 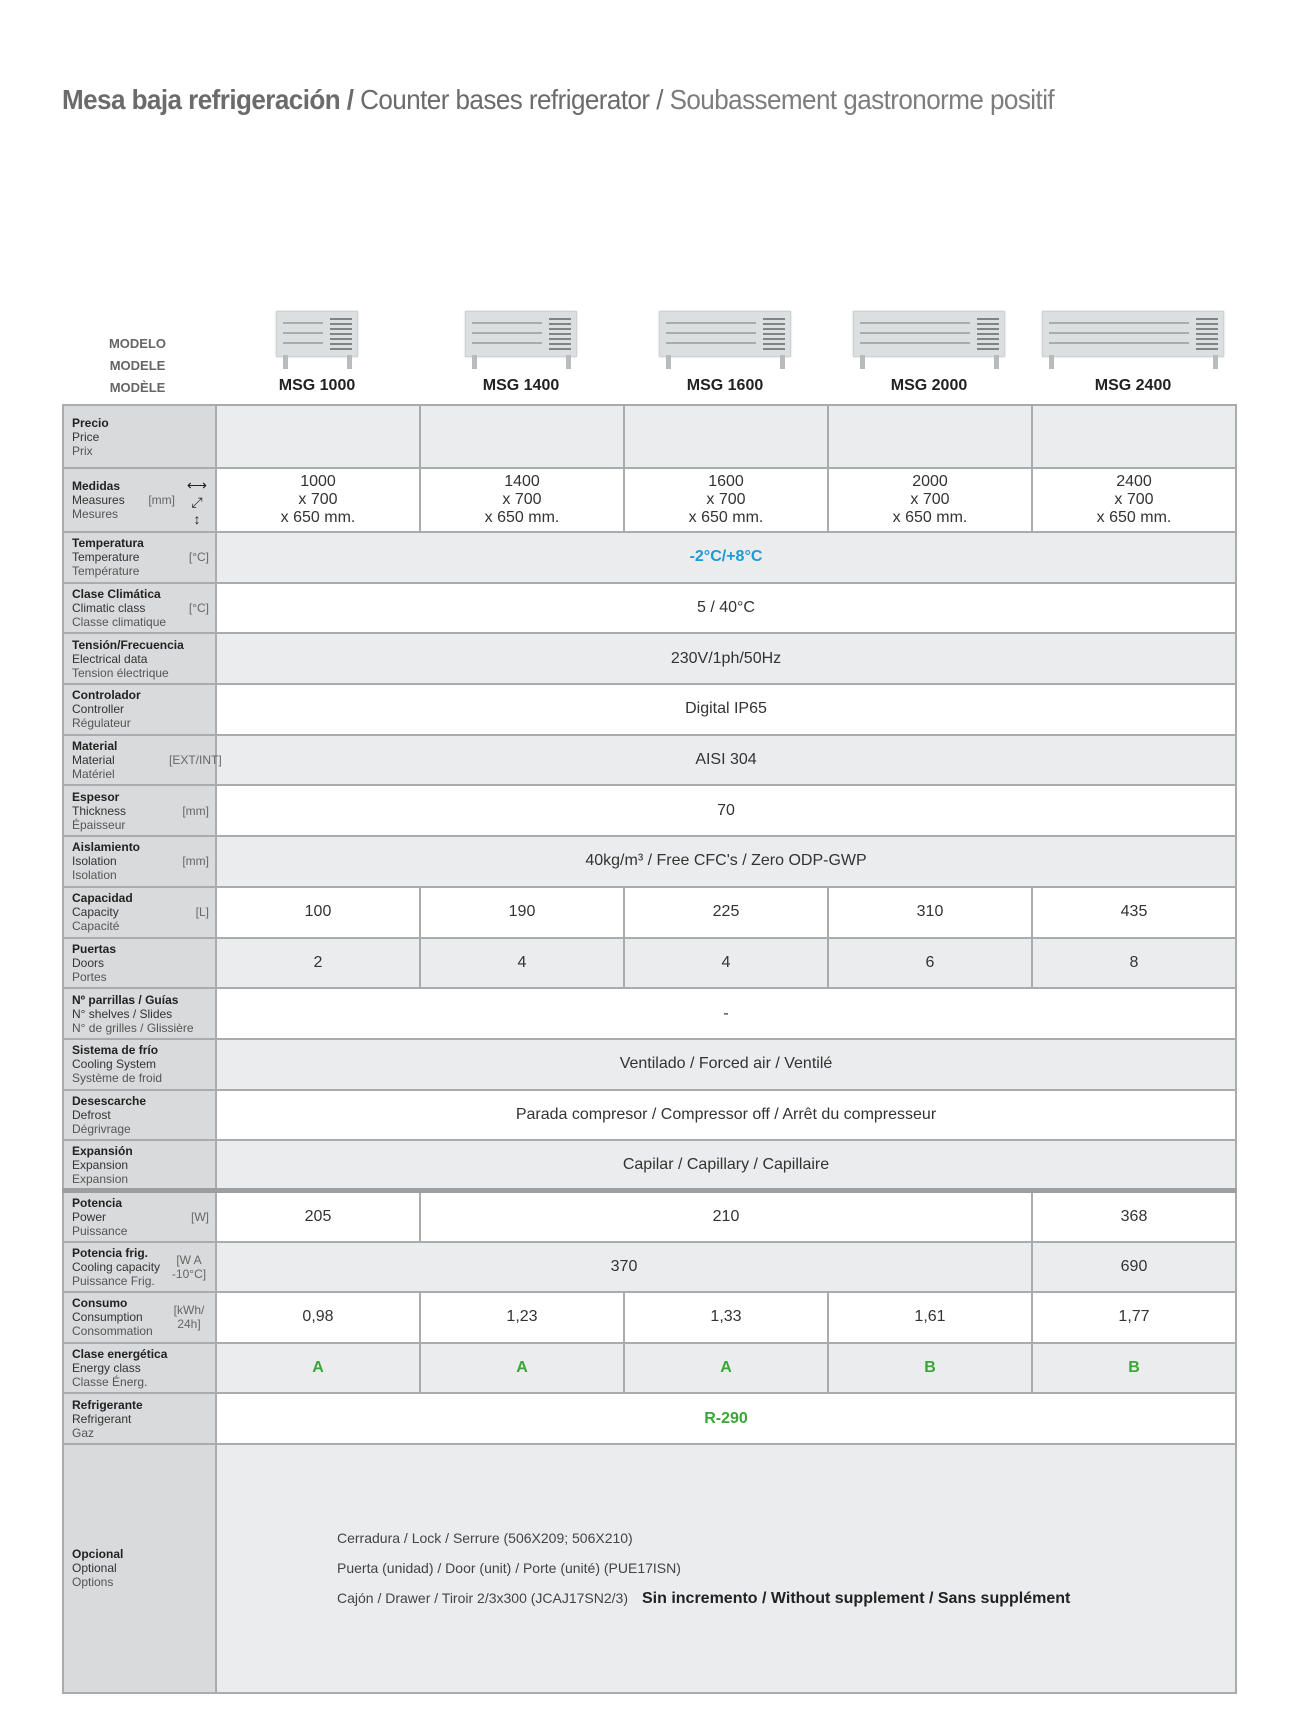 I want to click on unit-label: [kWh/ 24h], so click(x=189, y=1317).